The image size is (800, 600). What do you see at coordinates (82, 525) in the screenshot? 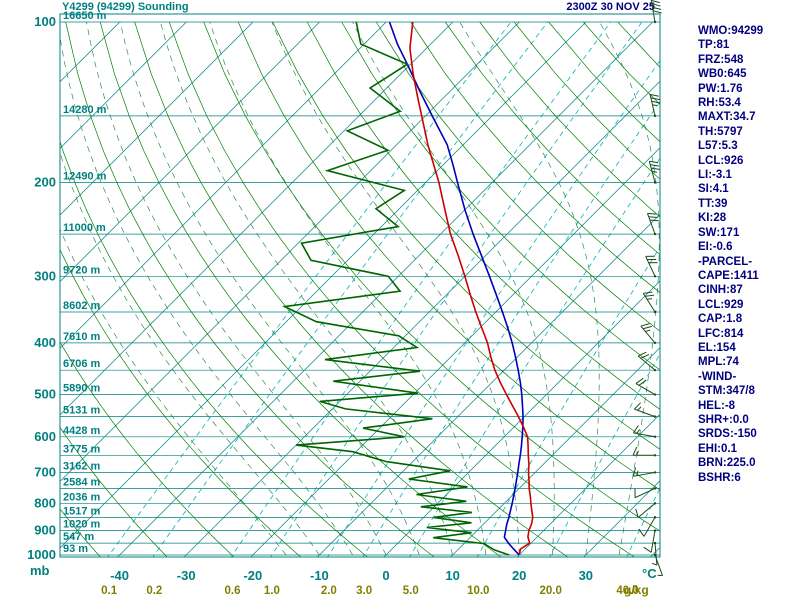
I see `axis-tick-label: 1020 m` at bounding box center [82, 525].